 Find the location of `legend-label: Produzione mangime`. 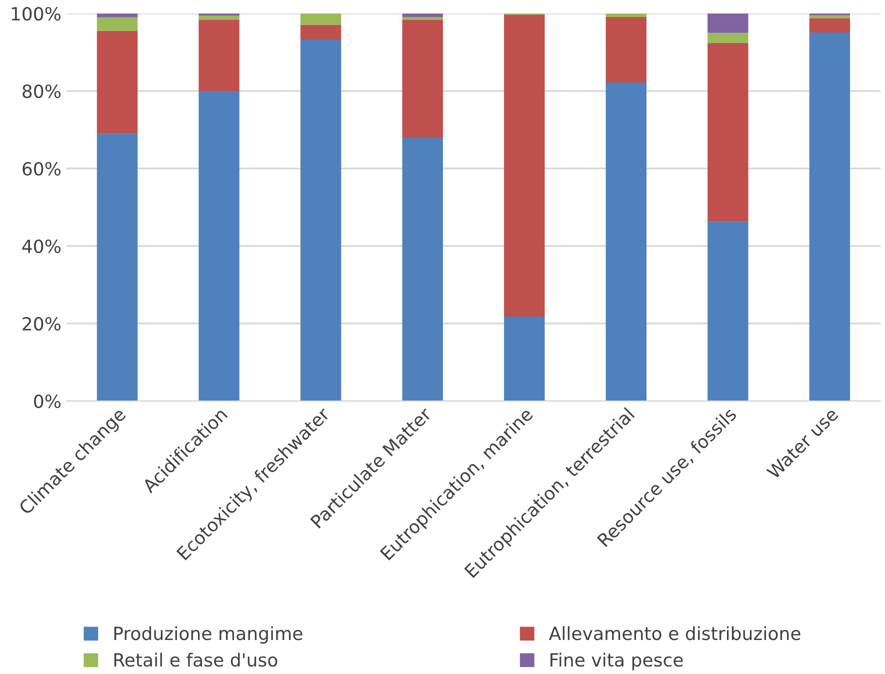

legend-label: Produzione mangime is located at coordinates (208, 635).